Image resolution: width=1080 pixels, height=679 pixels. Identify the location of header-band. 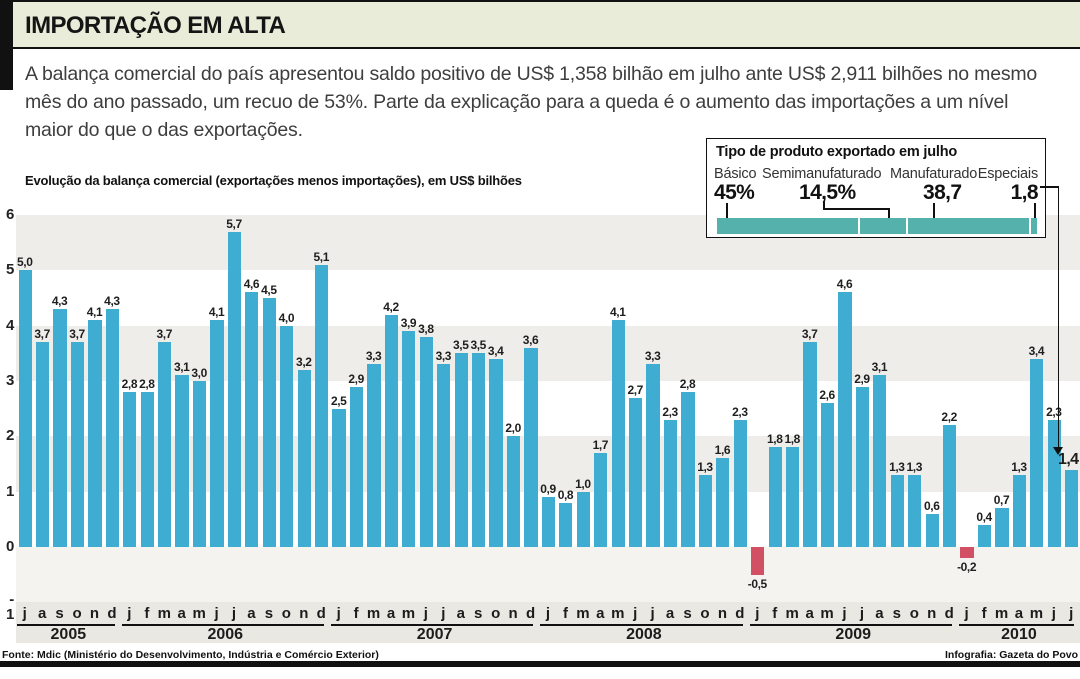
(540, 25).